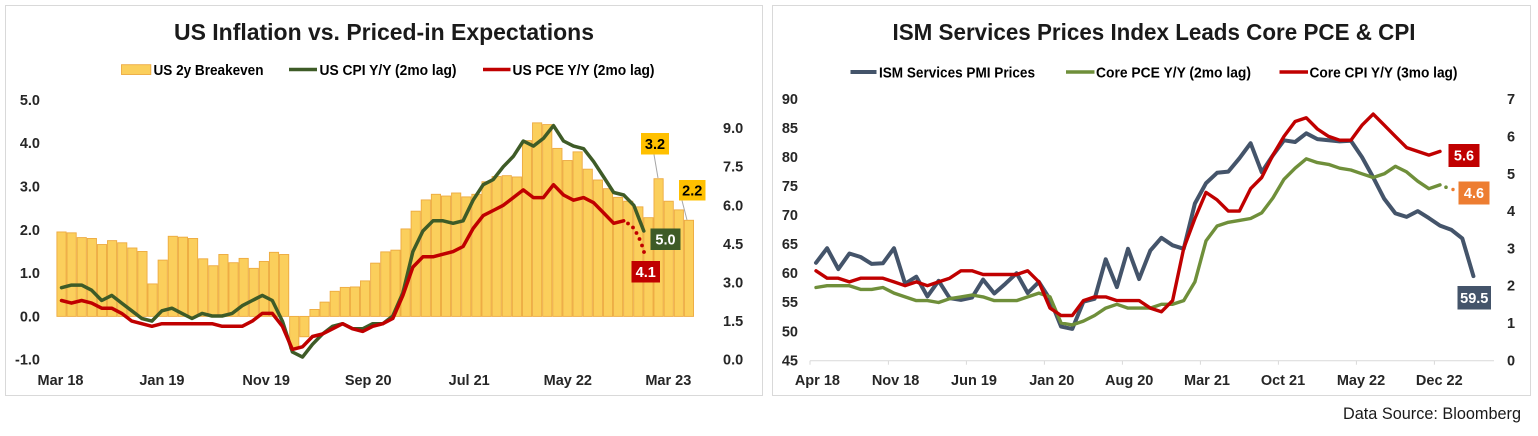 Image resolution: width=1538 pixels, height=436 pixels. I want to click on svg-text: 50, so click(790, 332).